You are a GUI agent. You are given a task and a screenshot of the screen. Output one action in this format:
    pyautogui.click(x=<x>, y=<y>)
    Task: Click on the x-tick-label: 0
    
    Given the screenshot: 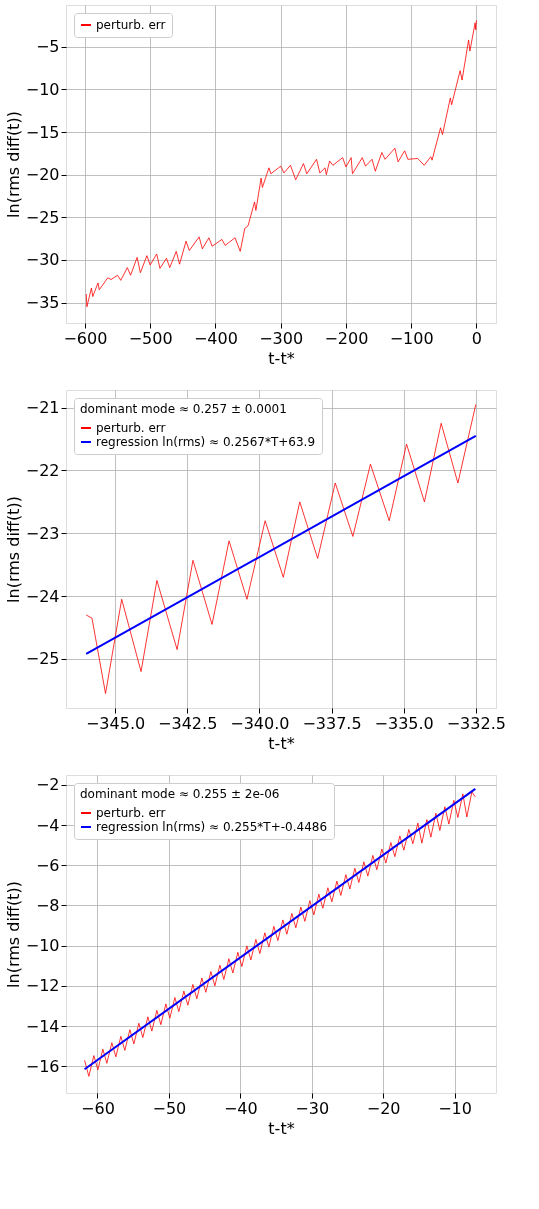 What is the action you would take?
    pyautogui.click(x=477, y=338)
    